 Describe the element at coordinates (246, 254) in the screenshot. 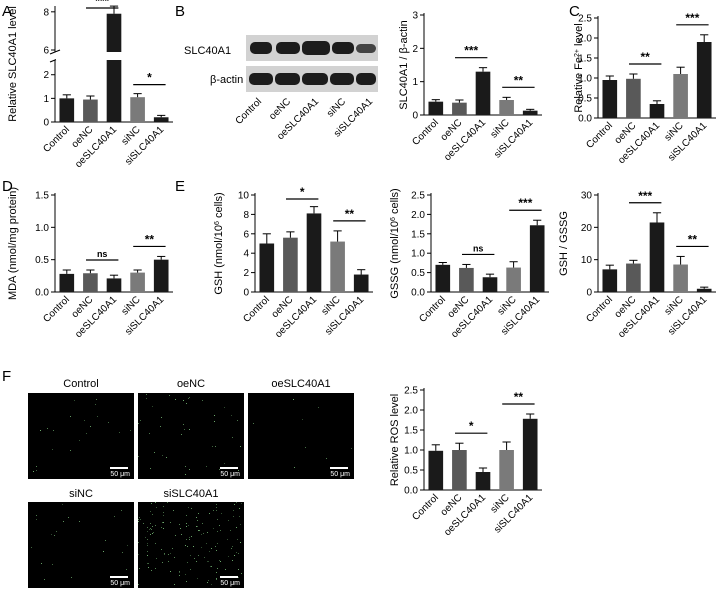

I see `y-tick-label: 4` at that location.